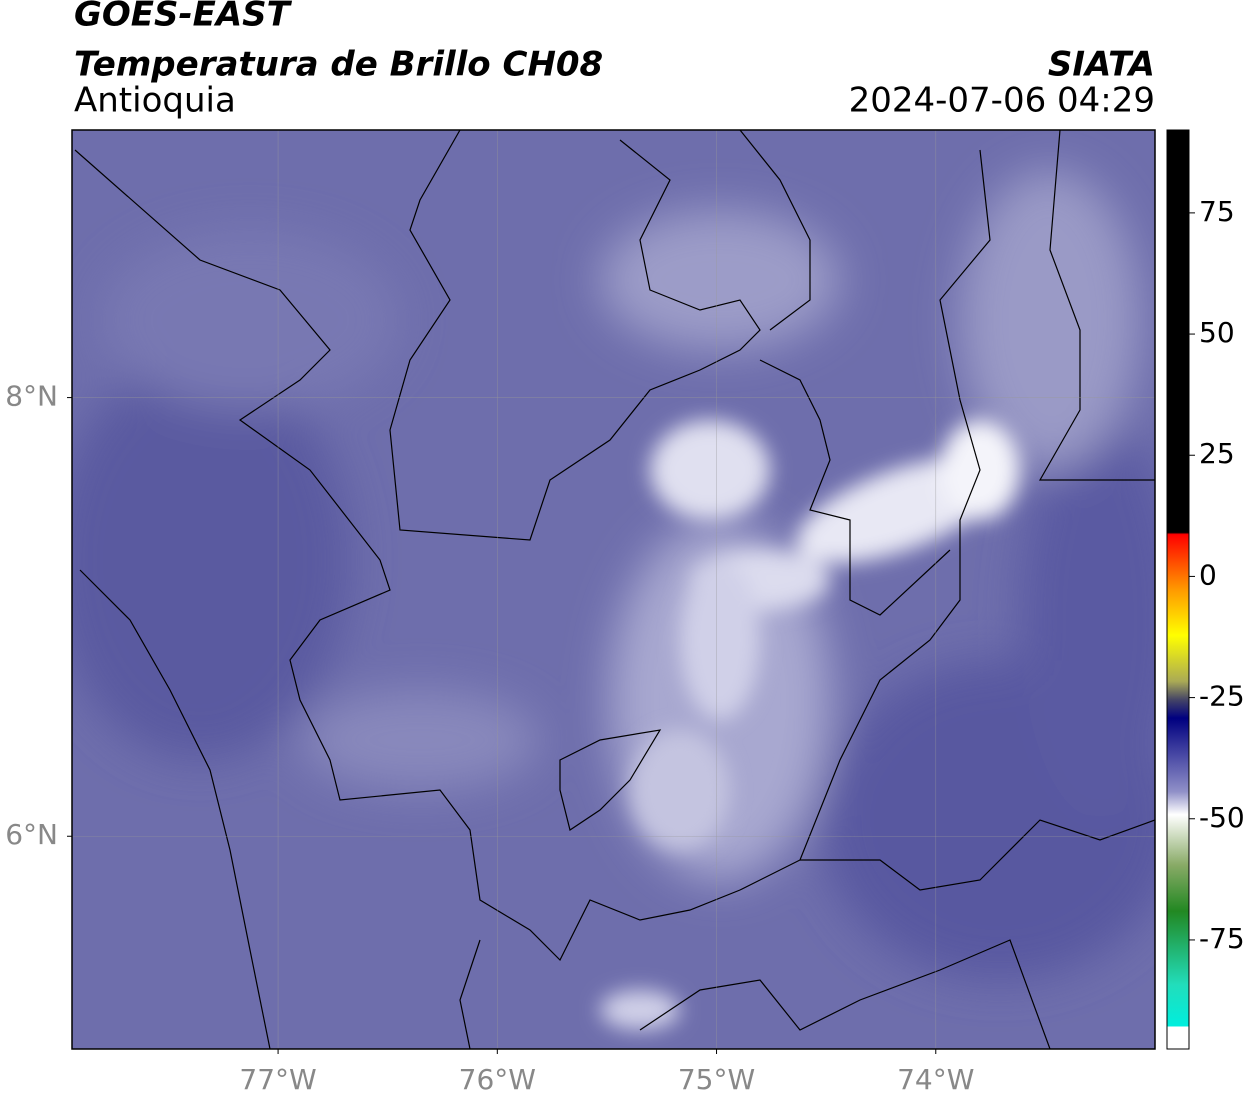 This screenshot has width=1252, height=1103. Describe the element at coordinates (338, 65) in the screenshot. I see `product-title: Temperatura de Brillo CH08` at that location.